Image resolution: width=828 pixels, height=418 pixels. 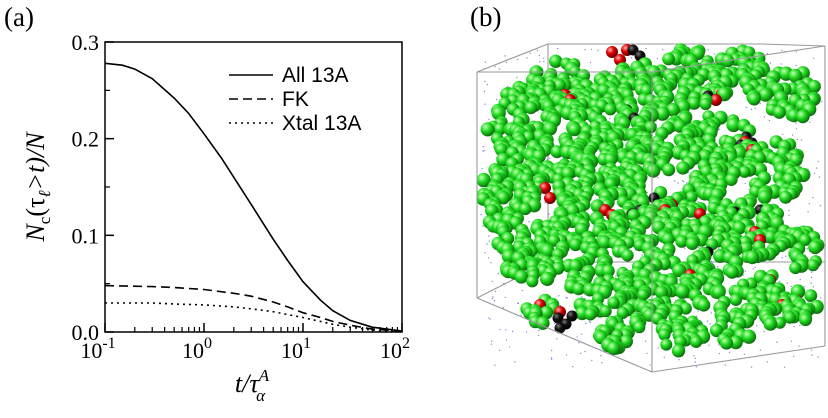 What do you see at coordinates (197, 349) in the screenshot?
I see `x-tick-label: 10⁰` at bounding box center [197, 349].